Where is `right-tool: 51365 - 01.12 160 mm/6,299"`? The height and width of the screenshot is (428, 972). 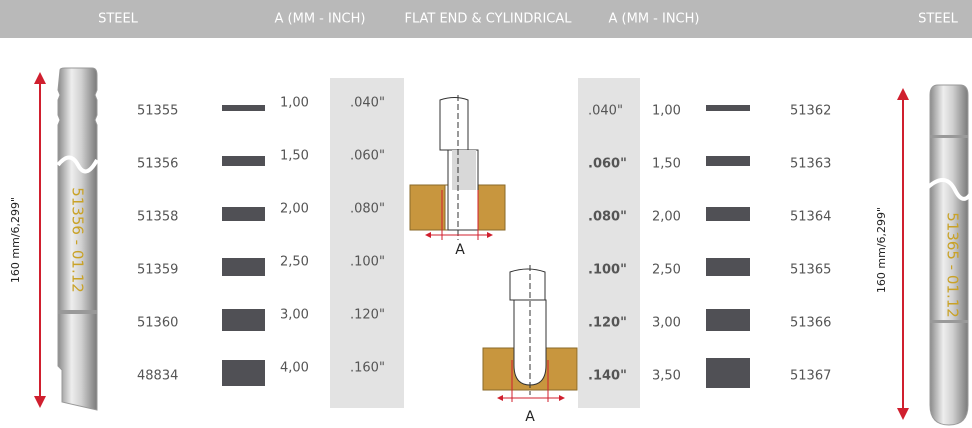
right-tool: 51365 - 01.12 160 mm/6,299" is located at coordinates (923, 255).